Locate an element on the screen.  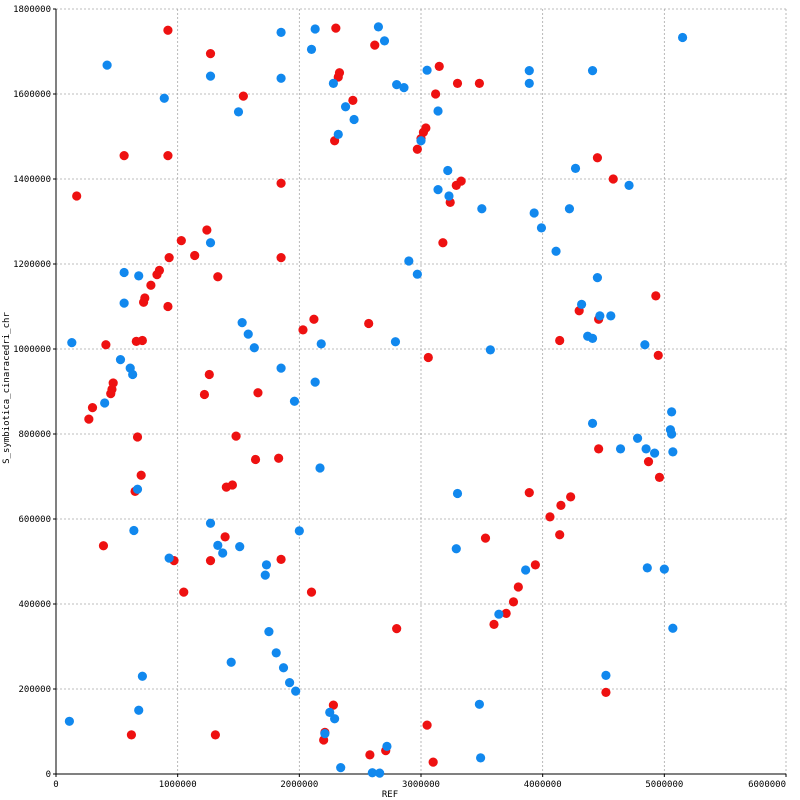
y-tick-label: 800000 is located at coordinates (34, 435).